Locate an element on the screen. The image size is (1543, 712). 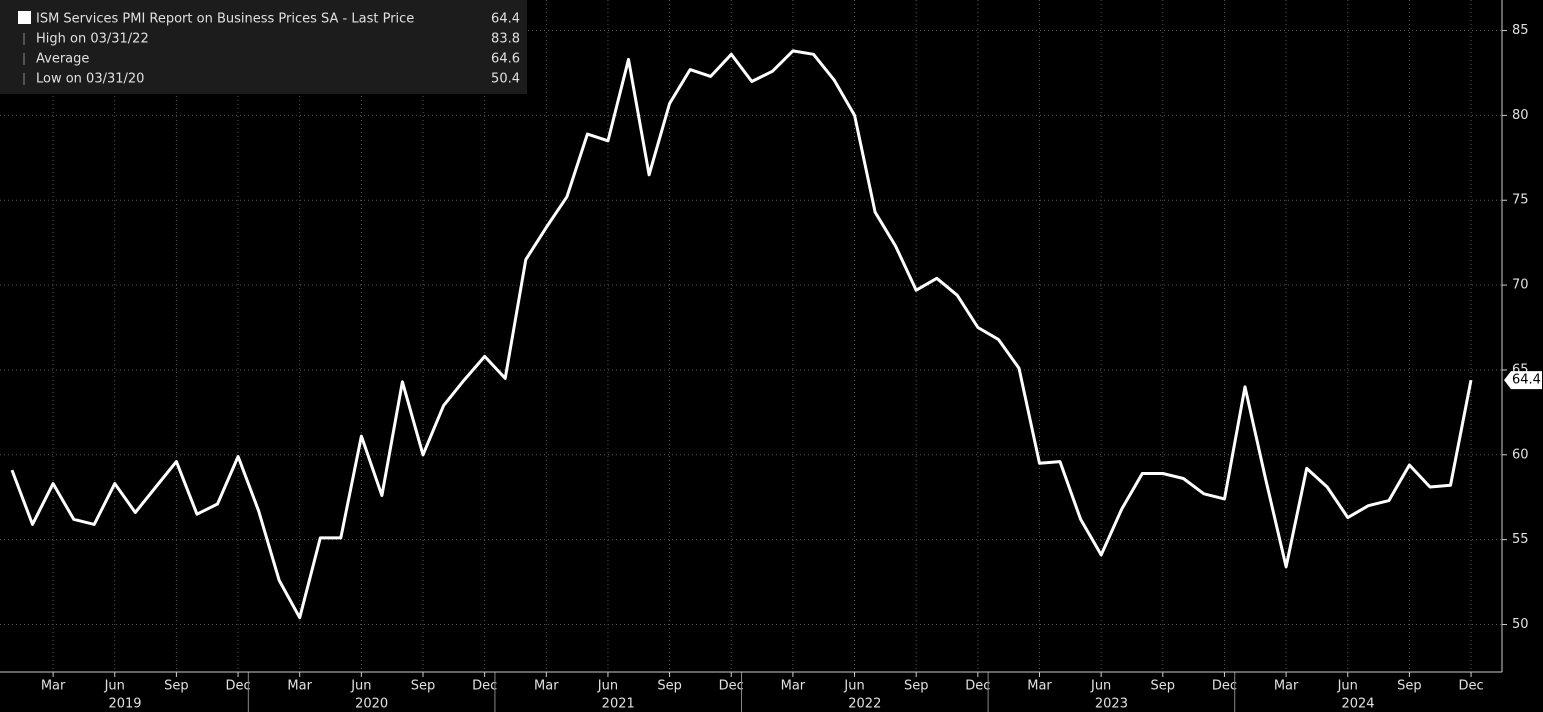
legend-row-label: Average is located at coordinates (62, 59).